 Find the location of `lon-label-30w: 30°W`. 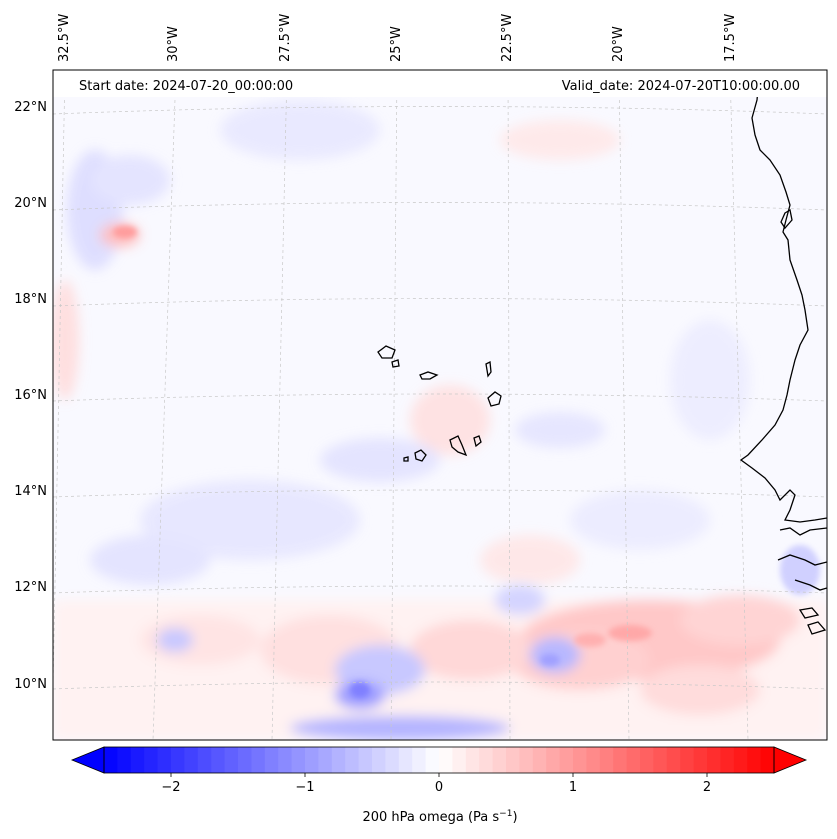

lon-label-30w: 30°W is located at coordinates (173, 44).